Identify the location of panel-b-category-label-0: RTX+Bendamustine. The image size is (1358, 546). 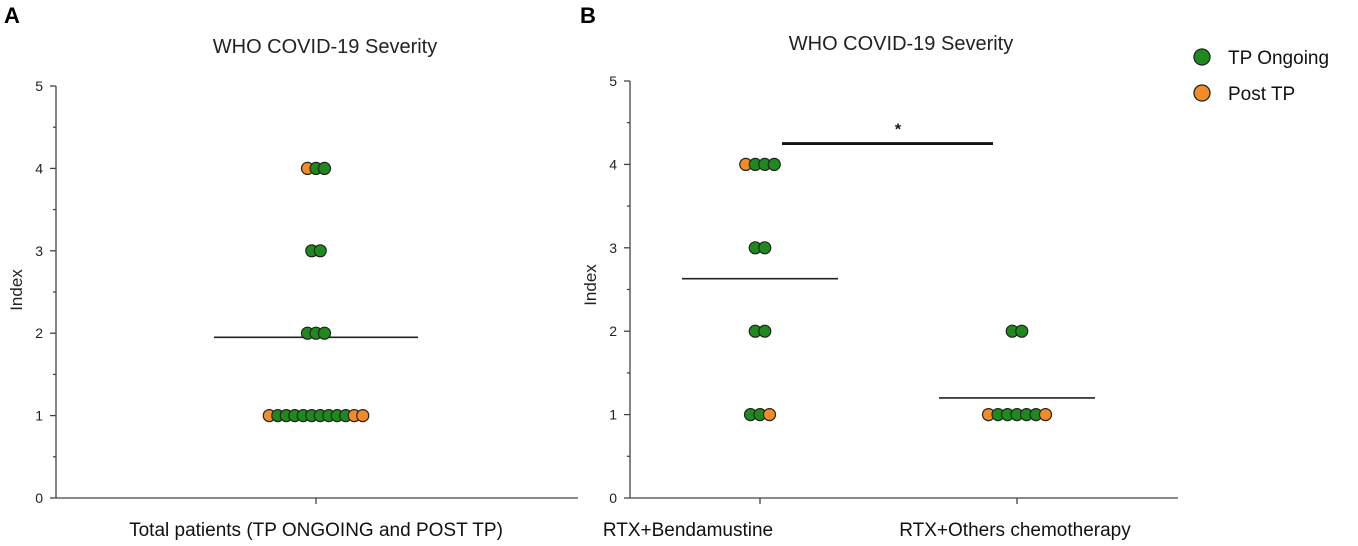
(688, 530).